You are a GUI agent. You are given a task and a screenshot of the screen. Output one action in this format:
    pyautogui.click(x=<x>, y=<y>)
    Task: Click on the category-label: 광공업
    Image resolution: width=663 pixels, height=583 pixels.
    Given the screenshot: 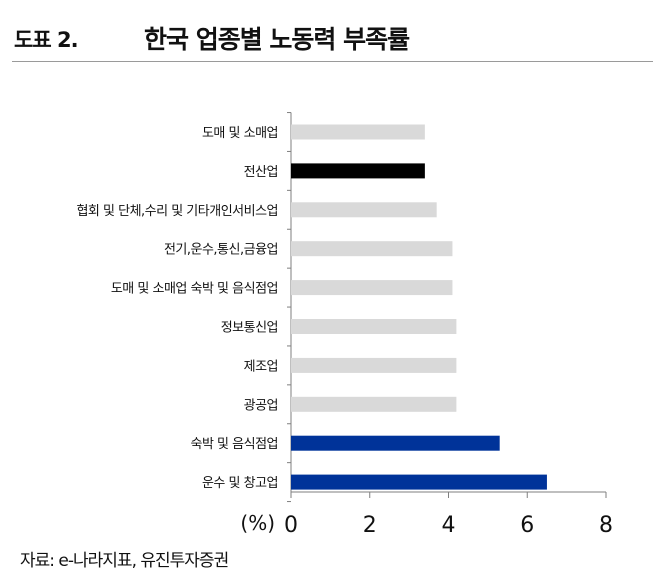 What is the action you would take?
    pyautogui.click(x=261, y=405)
    